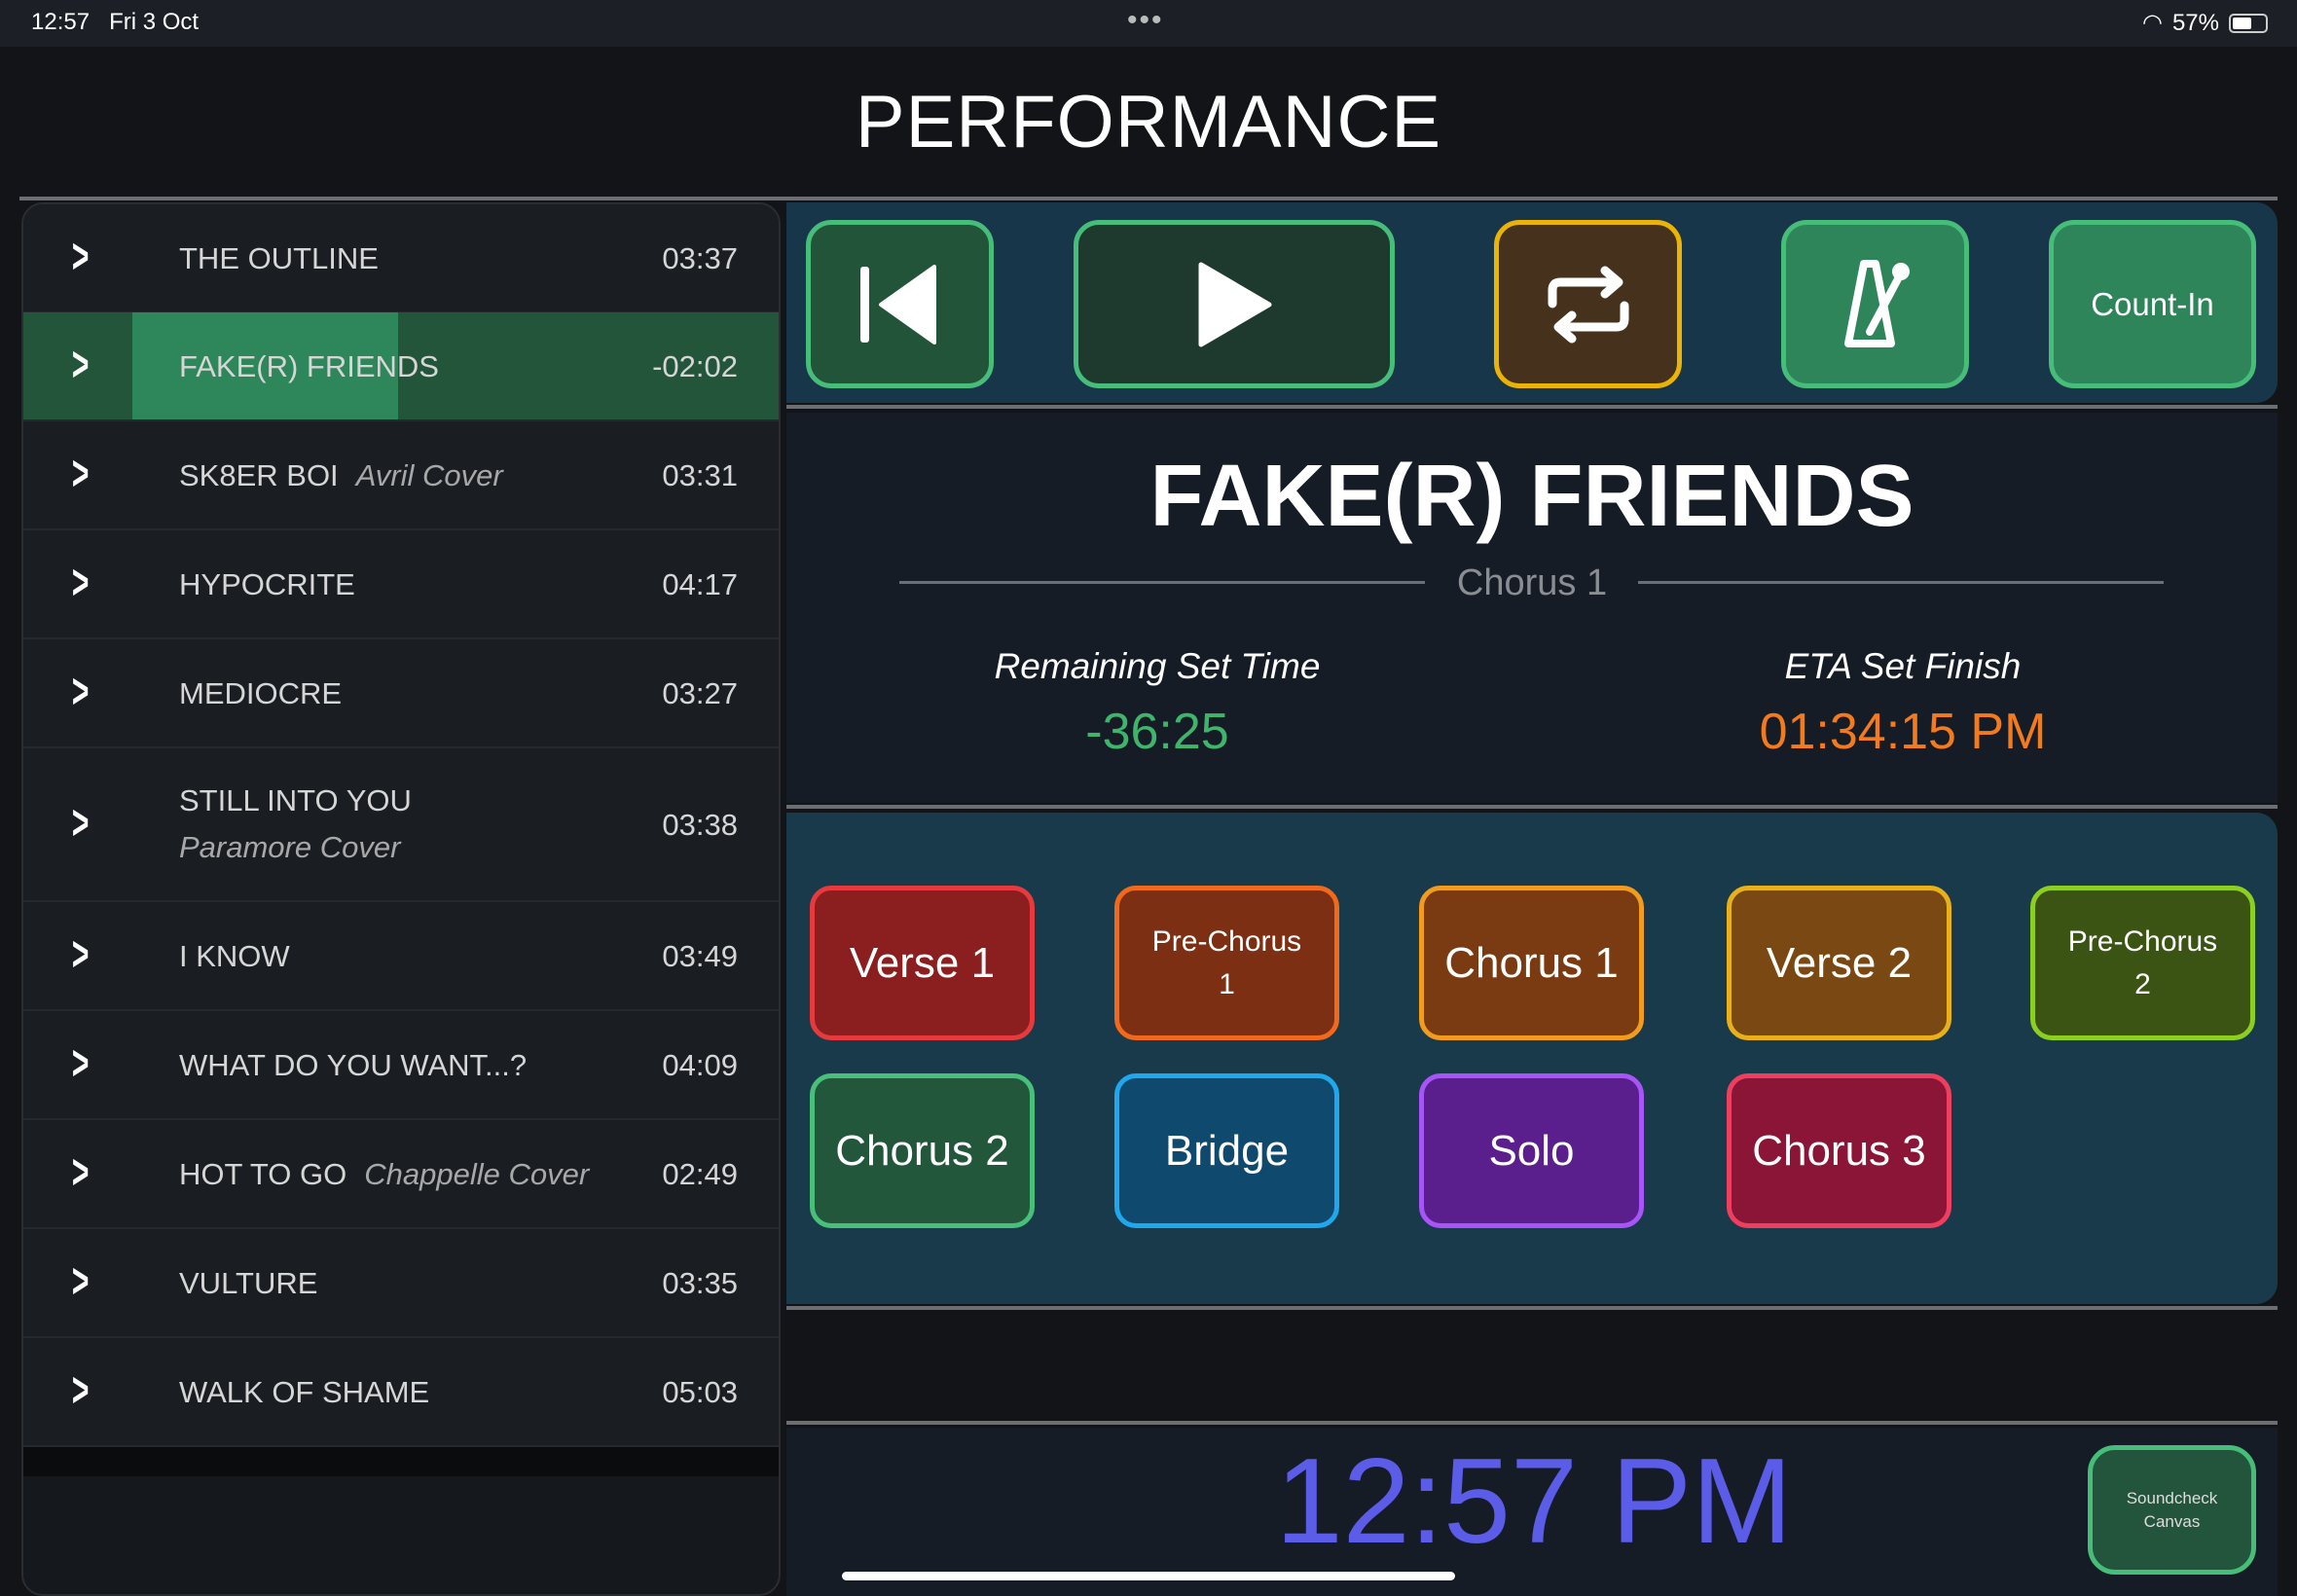  I want to click on song-duration: 03:38, so click(700, 825).